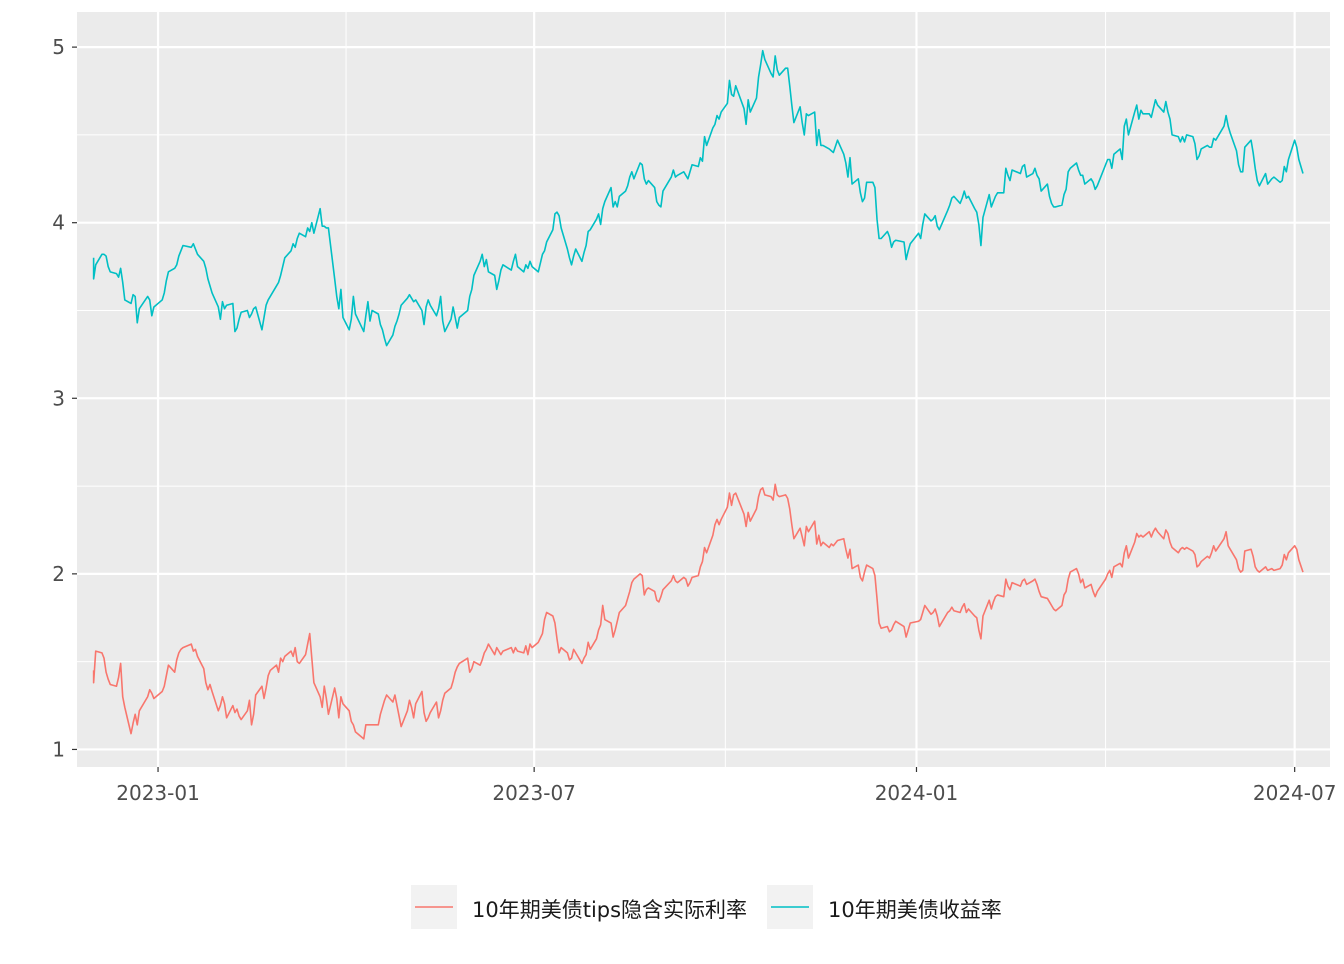 Image resolution: width=1344 pixels, height=964 pixels. Describe the element at coordinates (726, 786) in the screenshot. I see `x-axis: 2023-01 2023-07 2024-01 2024-07` at that location.